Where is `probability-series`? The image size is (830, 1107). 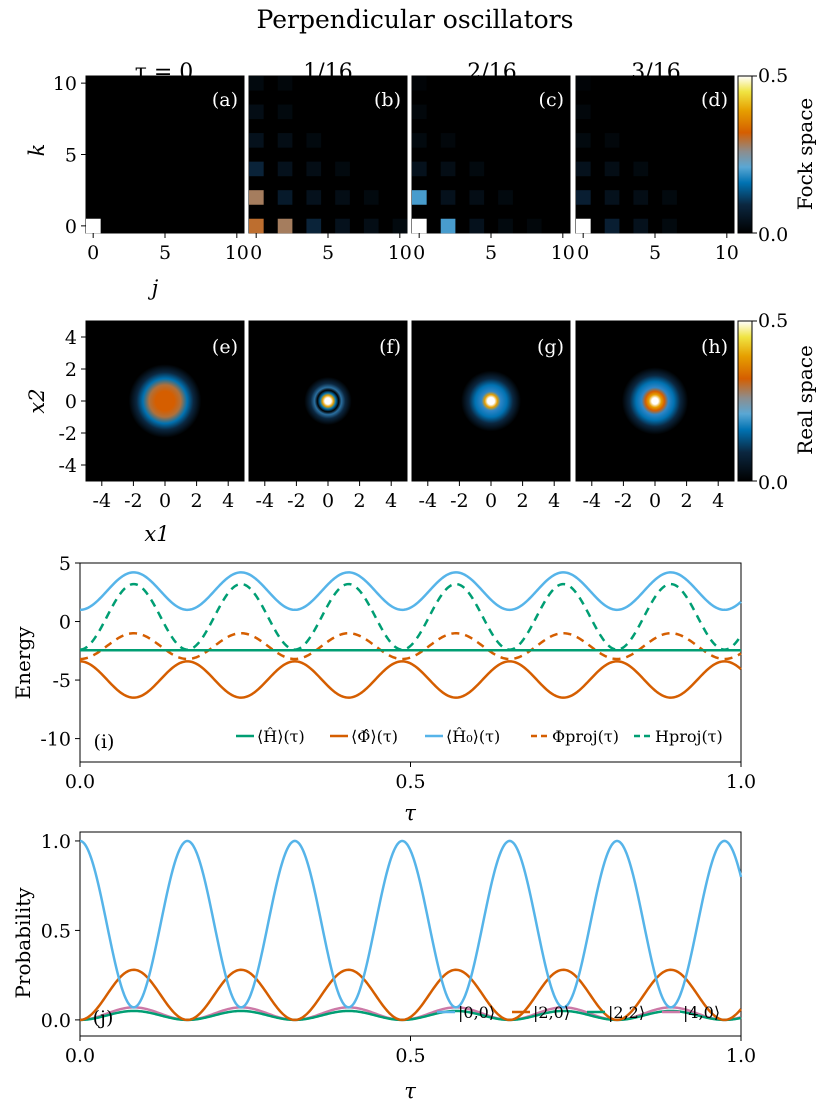
probability-series is located at coordinates (411, 930).